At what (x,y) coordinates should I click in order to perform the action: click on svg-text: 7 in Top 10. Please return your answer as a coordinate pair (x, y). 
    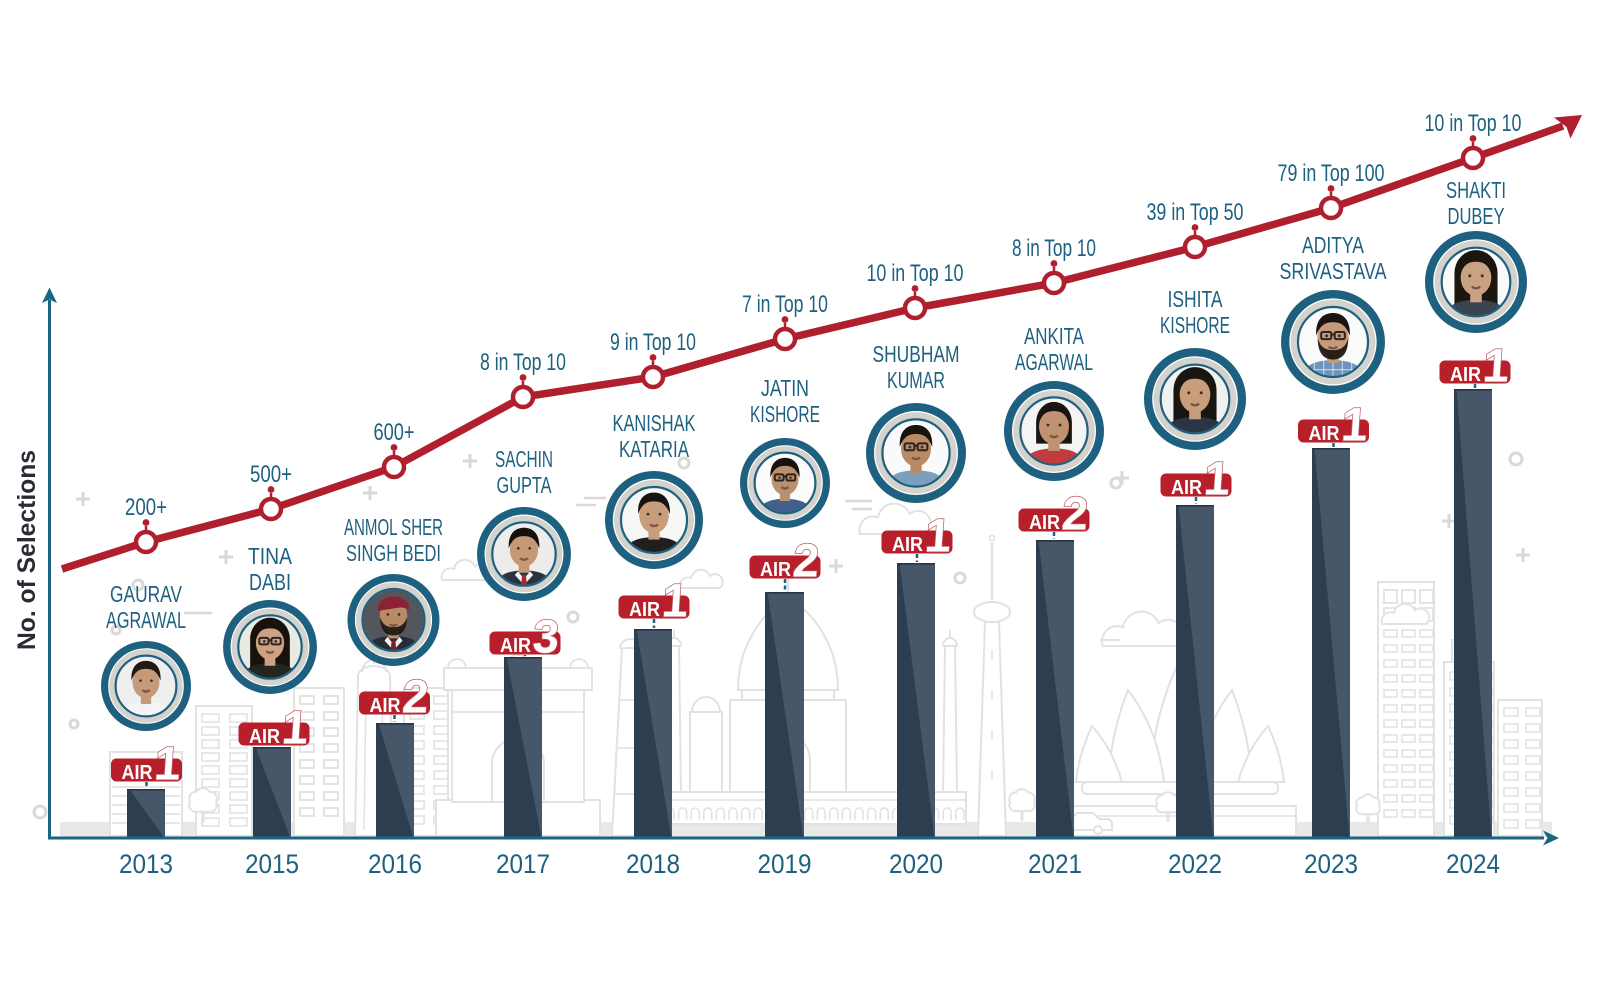
    Looking at the image, I should click on (785, 304).